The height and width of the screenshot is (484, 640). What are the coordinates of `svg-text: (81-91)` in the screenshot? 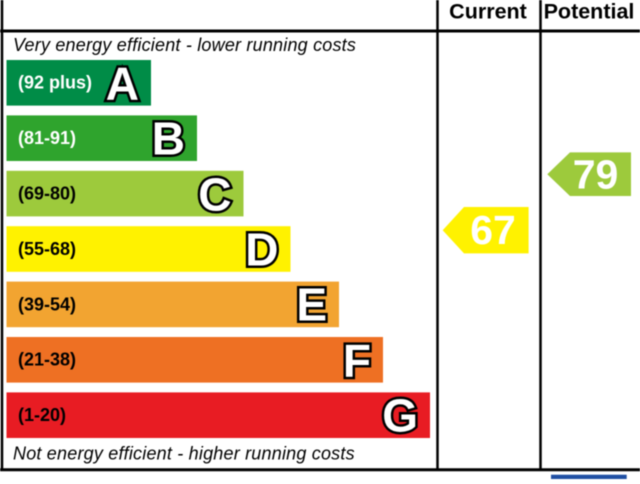 It's located at (47, 138).